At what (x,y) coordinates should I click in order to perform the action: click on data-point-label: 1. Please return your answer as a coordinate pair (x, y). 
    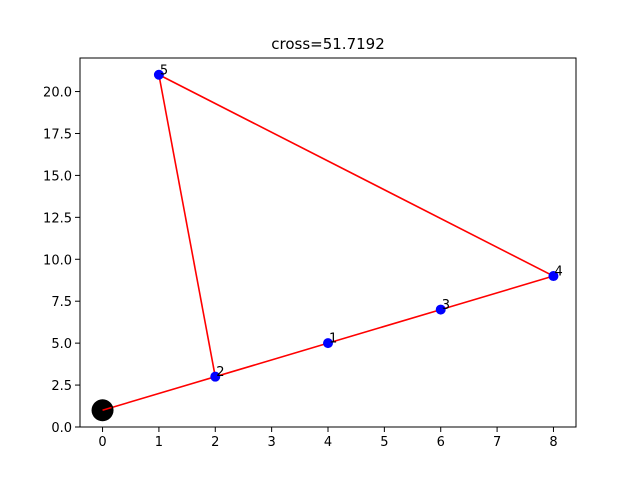
    Looking at the image, I should click on (333, 339).